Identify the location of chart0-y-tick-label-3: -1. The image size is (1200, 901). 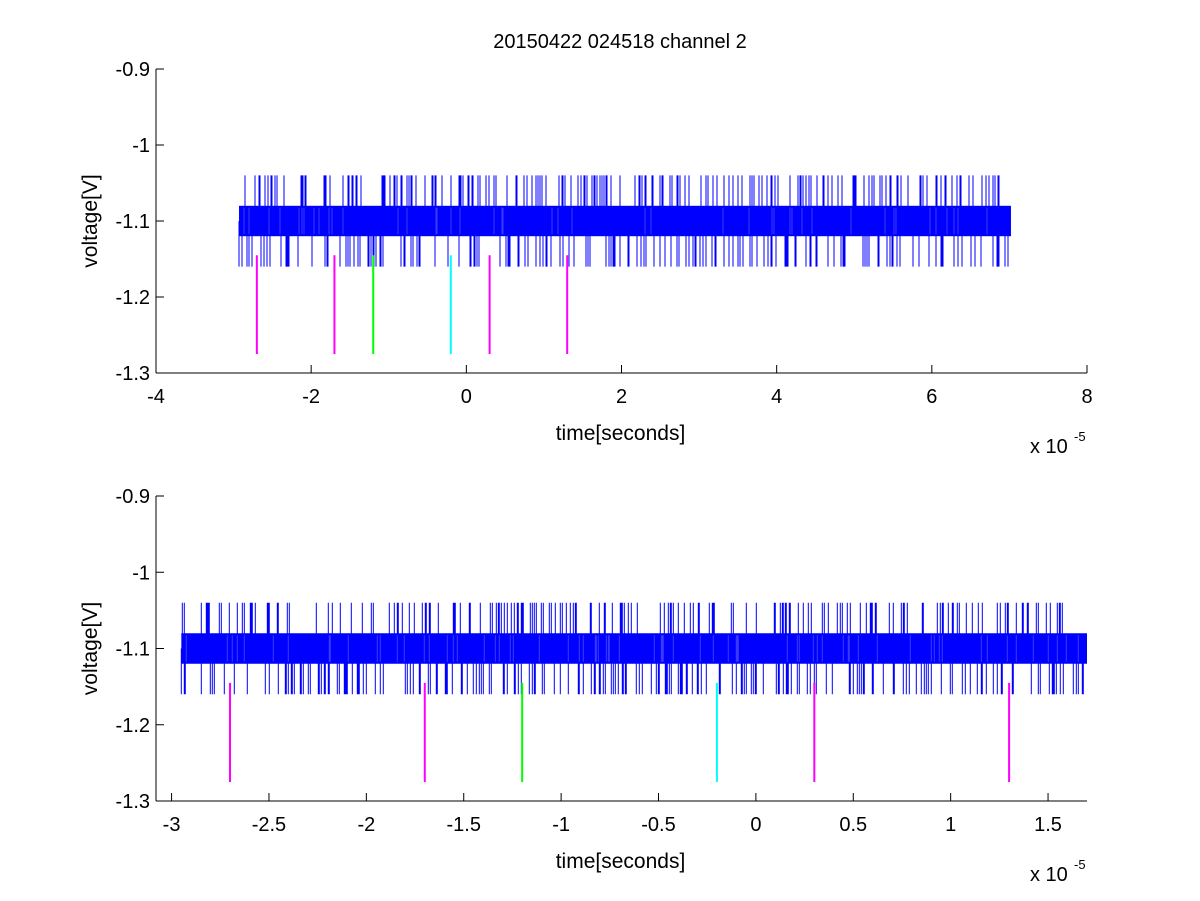
(141, 146).